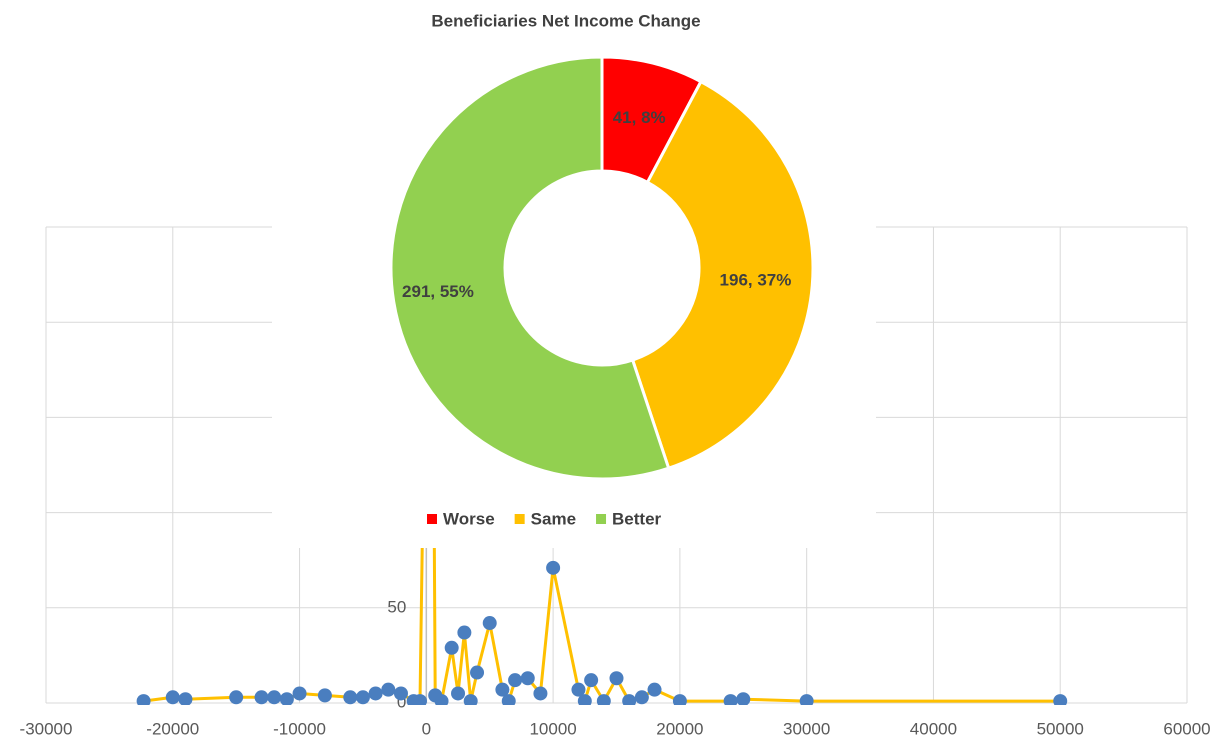 Image resolution: width=1221 pixels, height=746 pixels. Describe the element at coordinates (426, 728) in the screenshot. I see `x-tick-label: 0` at that location.